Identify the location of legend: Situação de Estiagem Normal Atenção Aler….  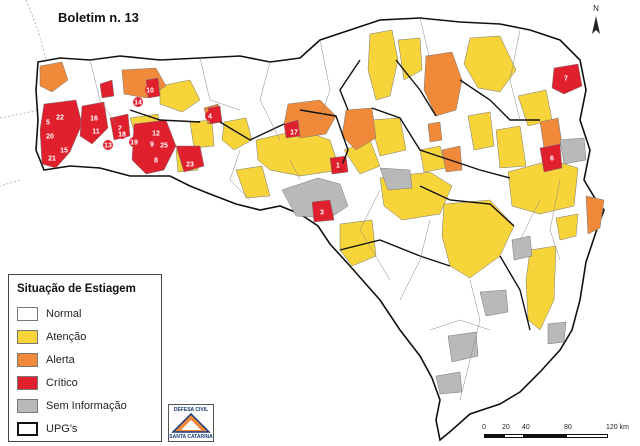
(85, 358).